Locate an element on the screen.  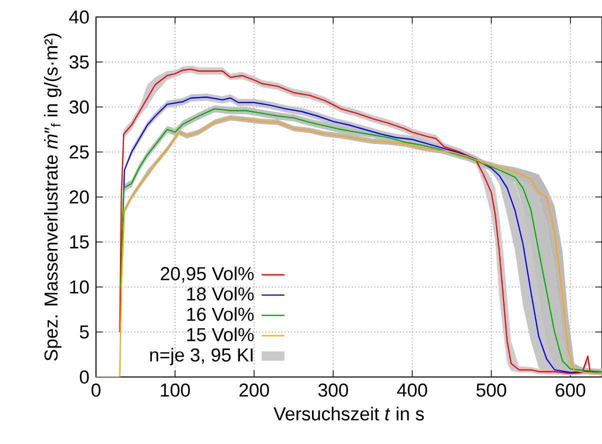
x-tick-label: 200 is located at coordinates (254, 390).